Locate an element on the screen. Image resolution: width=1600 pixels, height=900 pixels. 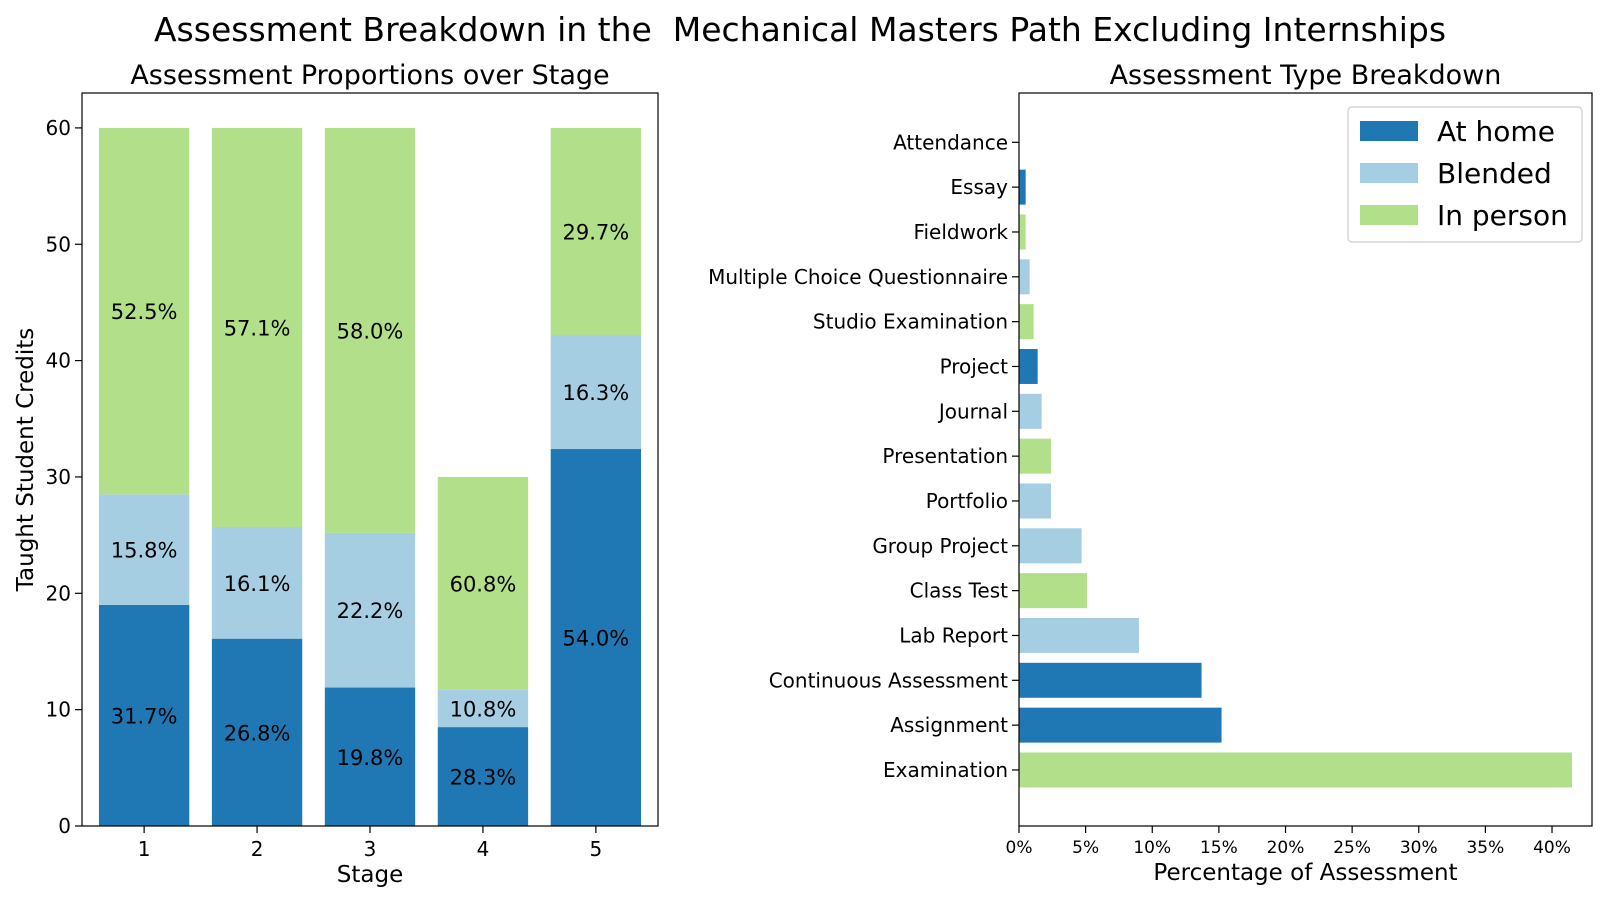
left-y-axis-label: Taught Student Credits is located at coordinates (26, 460).